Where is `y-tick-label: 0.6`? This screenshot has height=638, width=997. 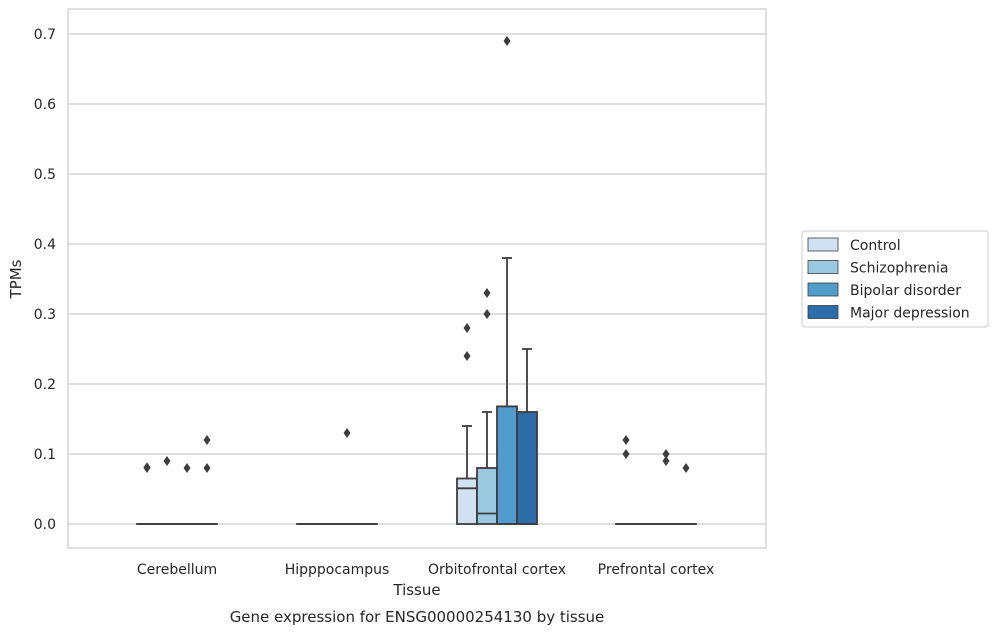 y-tick-label: 0.6 is located at coordinates (45, 105).